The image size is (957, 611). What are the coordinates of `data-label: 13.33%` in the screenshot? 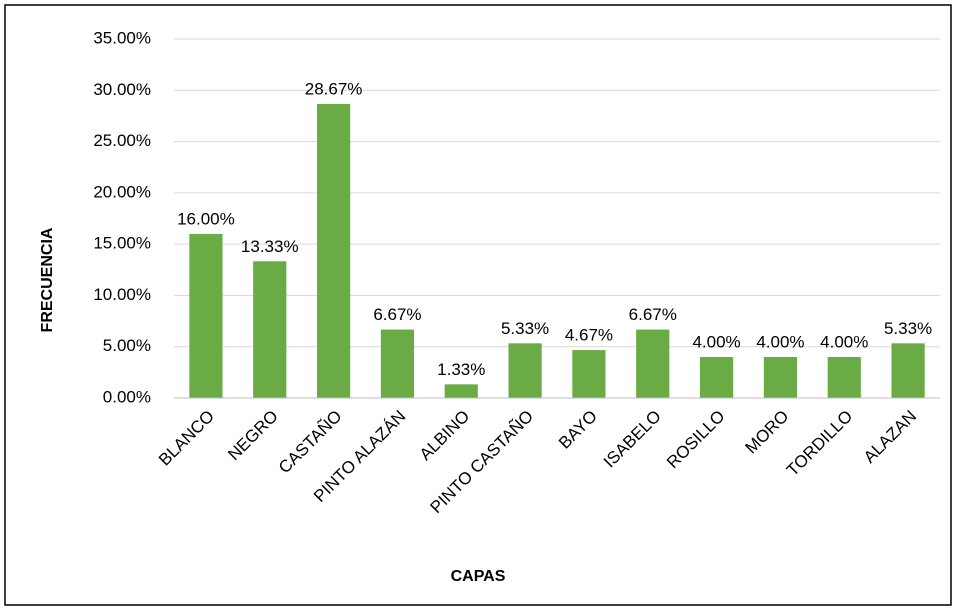 It's located at (270, 246).